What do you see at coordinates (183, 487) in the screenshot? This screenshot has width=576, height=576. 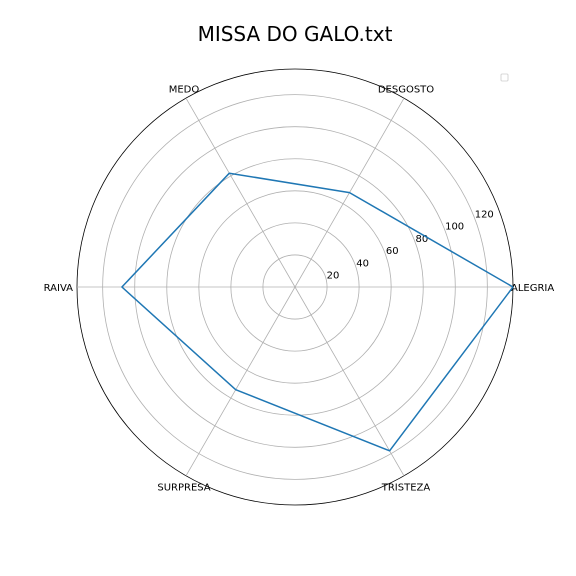 I see `category-label: SURPRESA` at bounding box center [183, 487].